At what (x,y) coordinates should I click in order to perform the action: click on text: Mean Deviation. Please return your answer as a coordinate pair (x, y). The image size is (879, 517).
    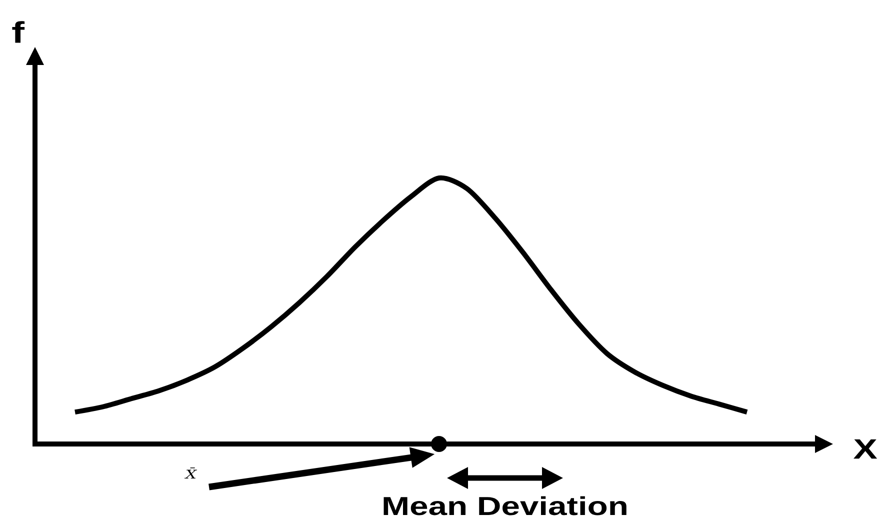
    Looking at the image, I should click on (505, 506).